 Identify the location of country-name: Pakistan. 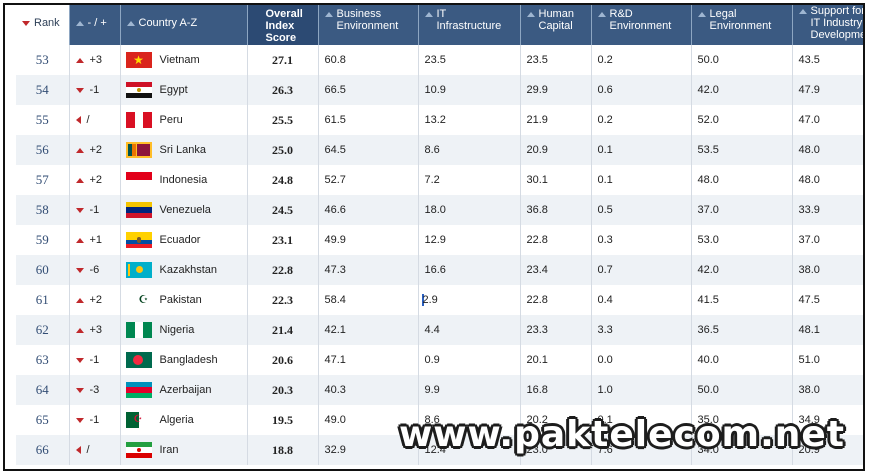
(180, 299).